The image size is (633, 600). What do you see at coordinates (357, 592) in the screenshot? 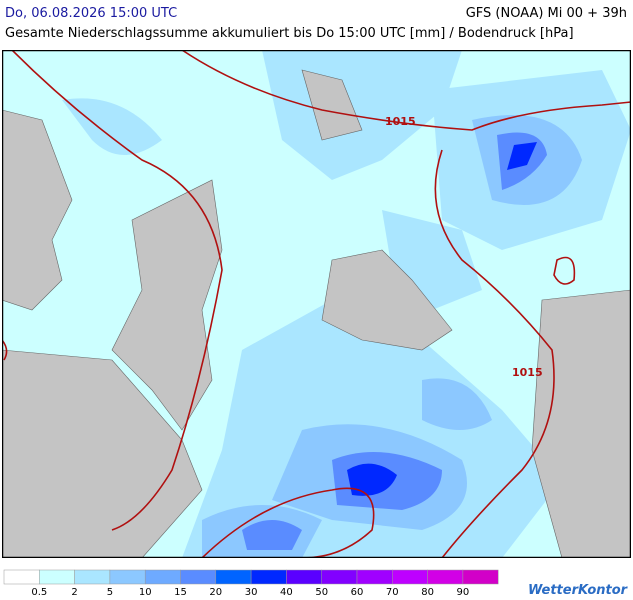
I see `legend-label: 60` at bounding box center [357, 592].